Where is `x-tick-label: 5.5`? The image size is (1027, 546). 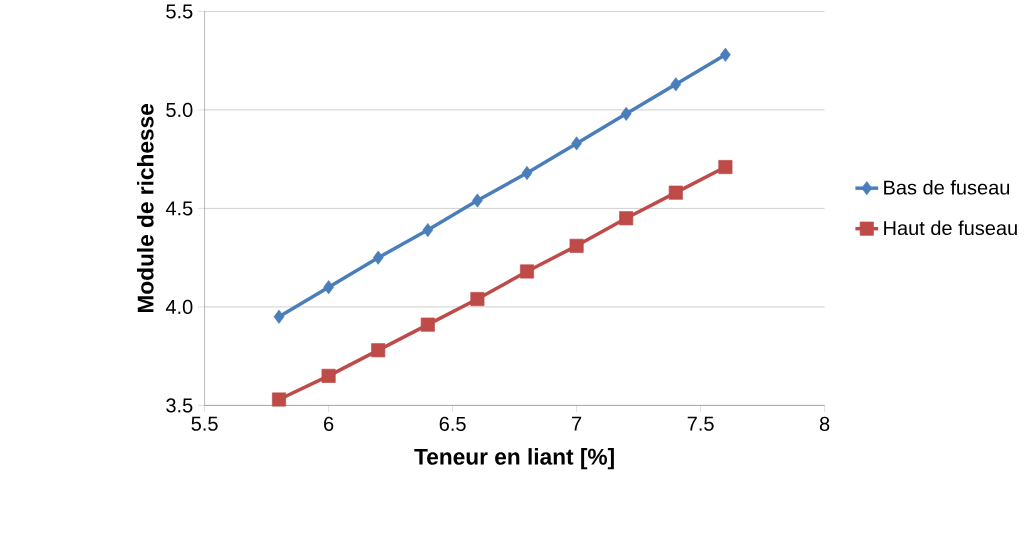
x-tick-label: 5.5 is located at coordinates (204, 423).